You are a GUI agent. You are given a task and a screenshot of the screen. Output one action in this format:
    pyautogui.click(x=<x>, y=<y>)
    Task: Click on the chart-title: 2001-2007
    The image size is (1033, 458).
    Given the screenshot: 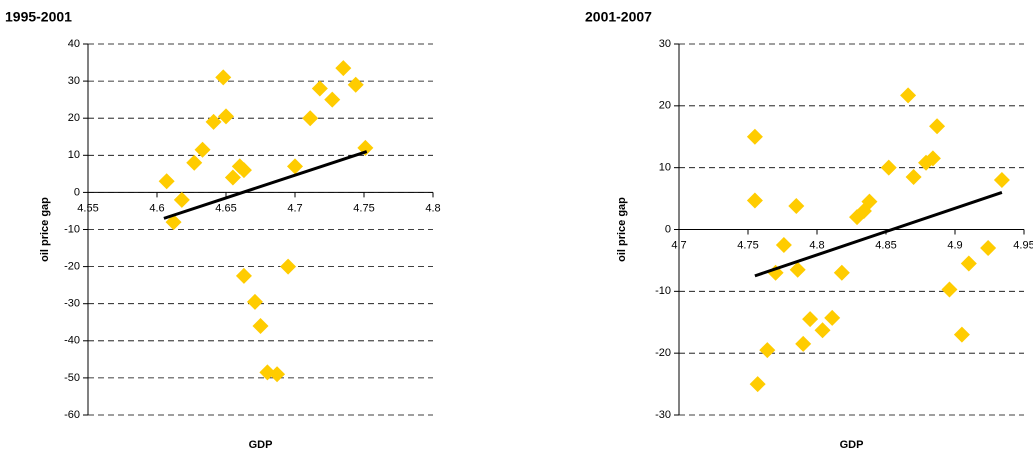 What is the action you would take?
    pyautogui.click(x=618, y=17)
    